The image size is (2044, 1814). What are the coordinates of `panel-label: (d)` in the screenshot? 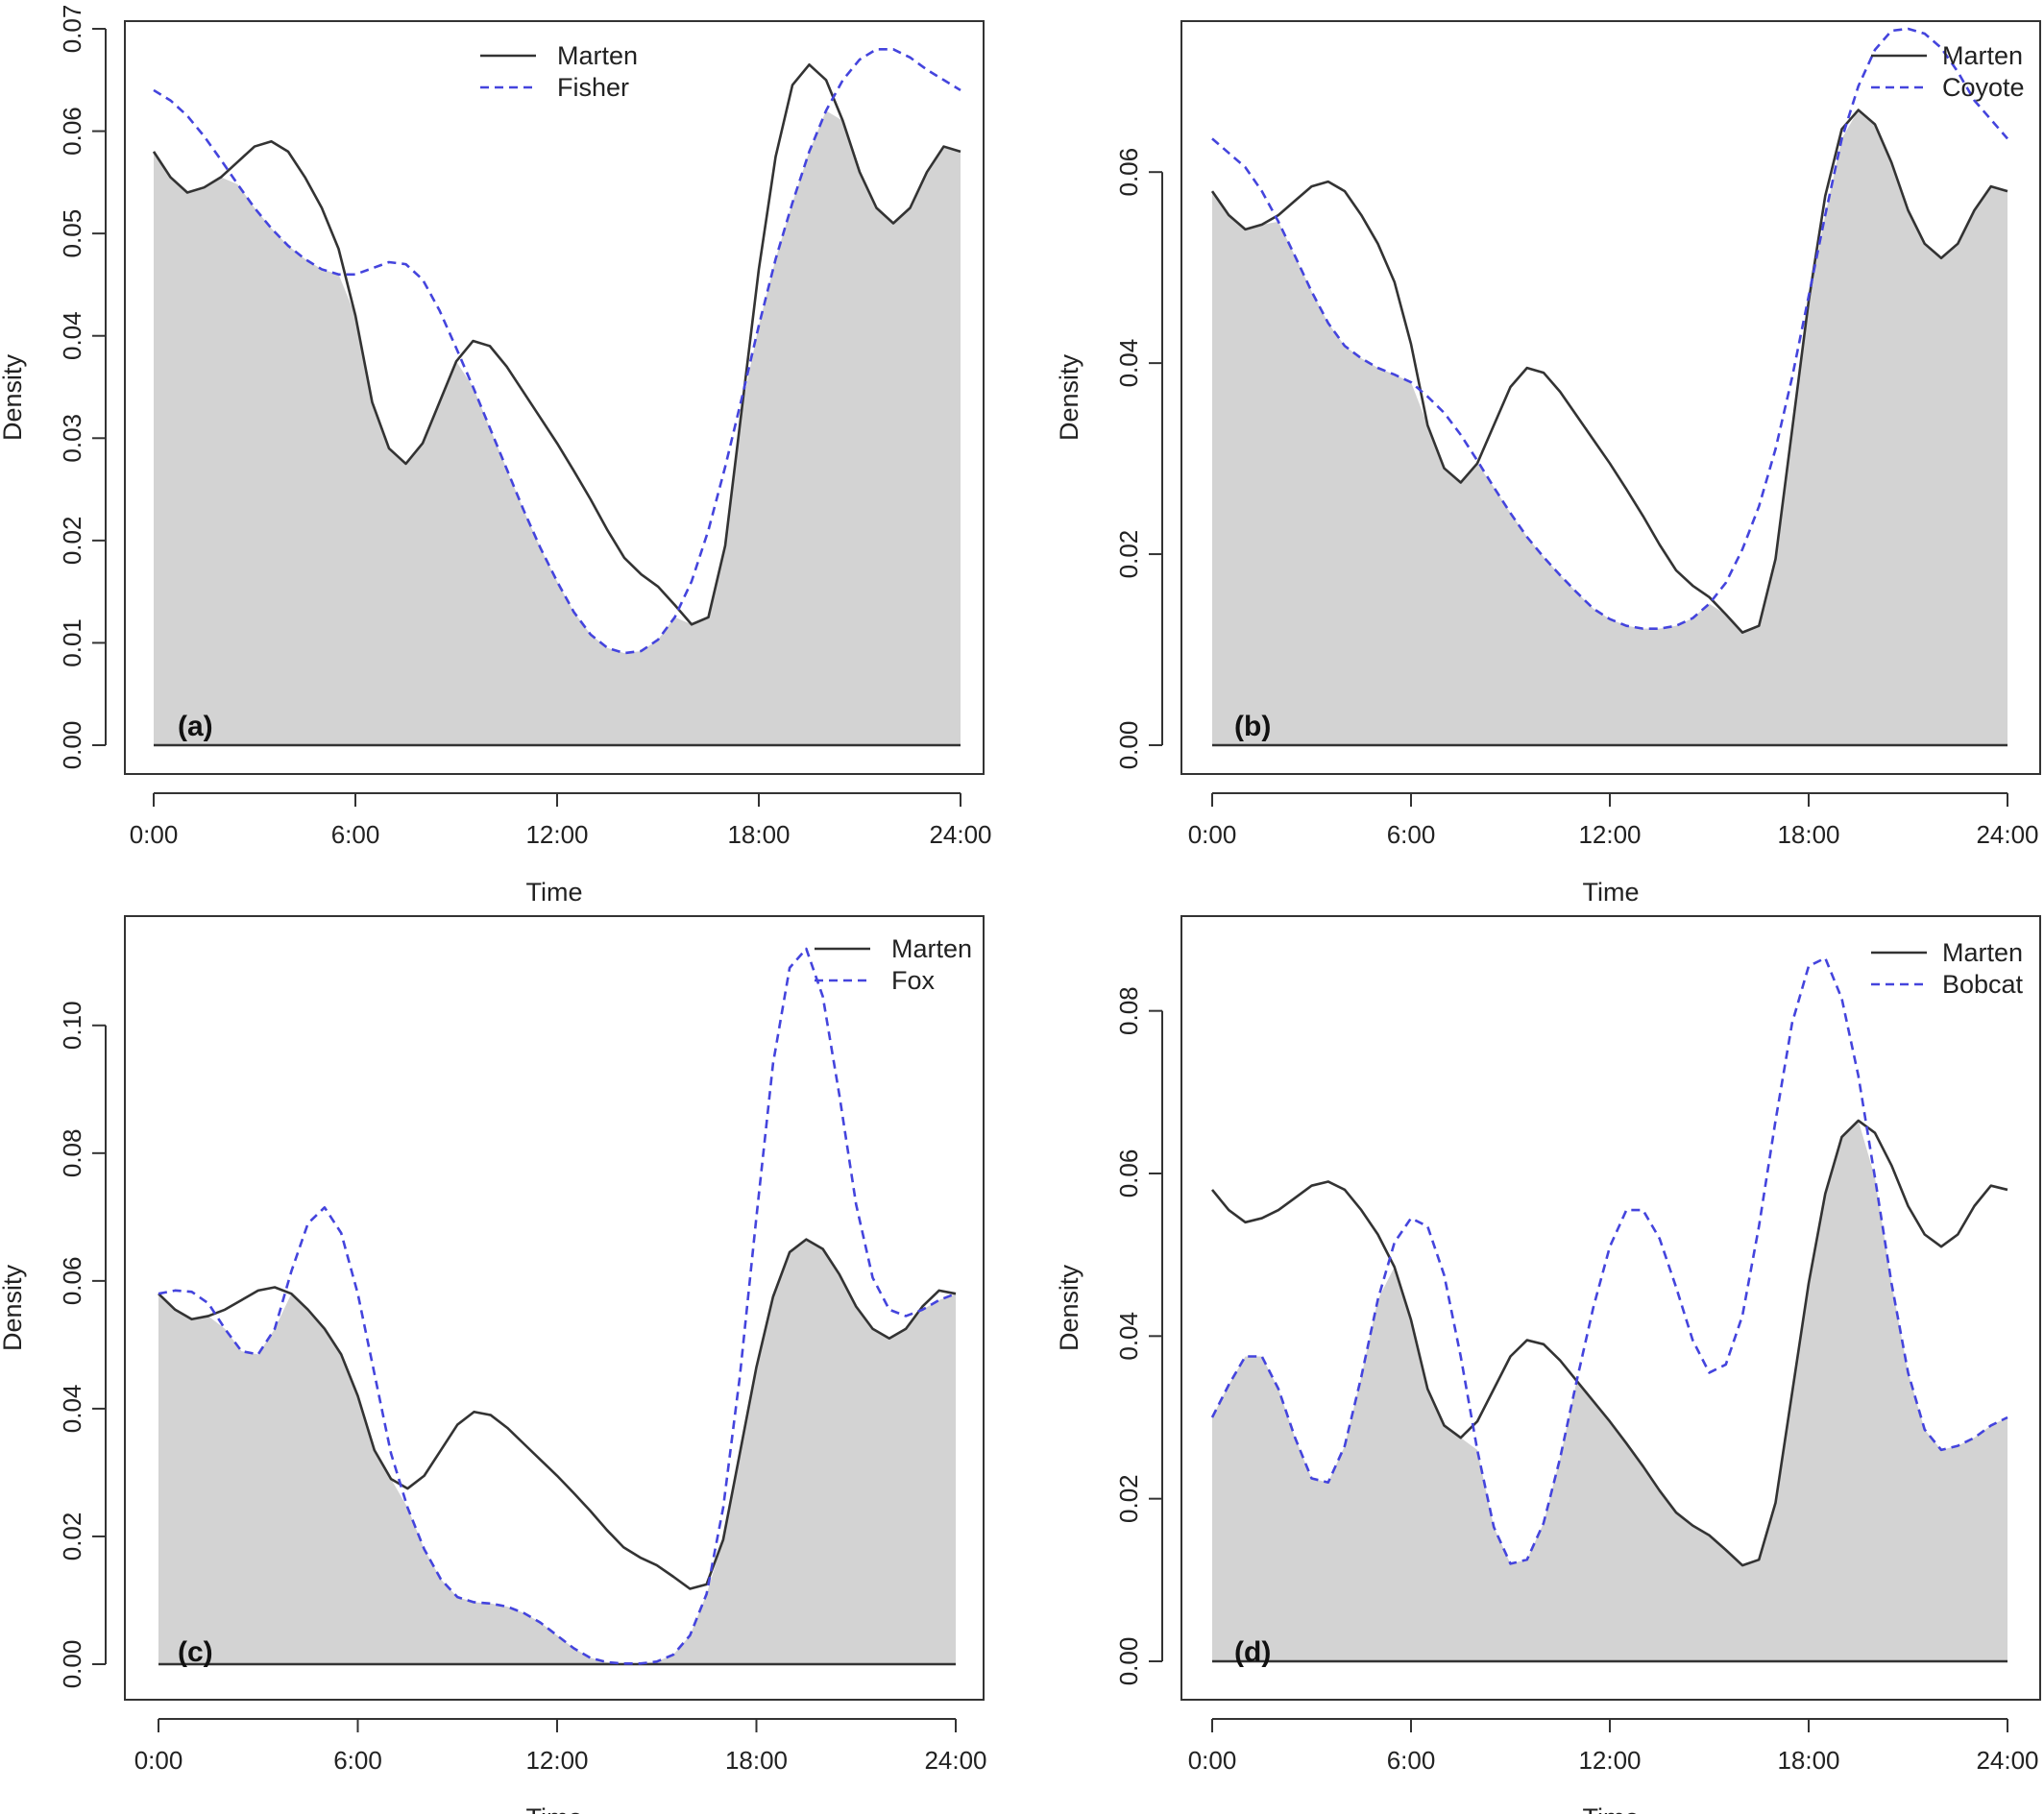 It's located at (1252, 1652).